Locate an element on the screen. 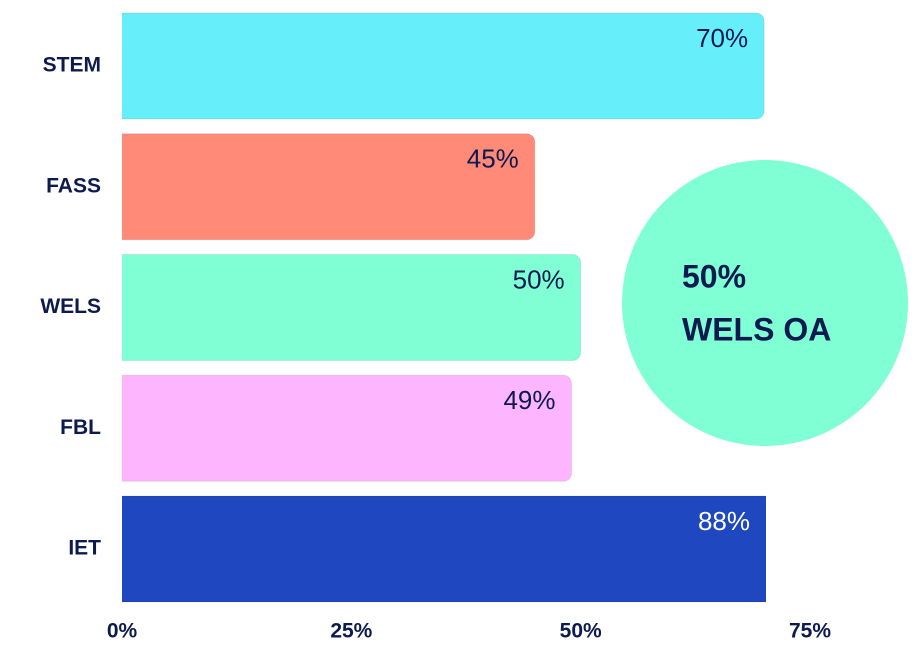 Image resolution: width=920 pixels, height=648 pixels. y-tick-label: STEM is located at coordinates (72, 65).